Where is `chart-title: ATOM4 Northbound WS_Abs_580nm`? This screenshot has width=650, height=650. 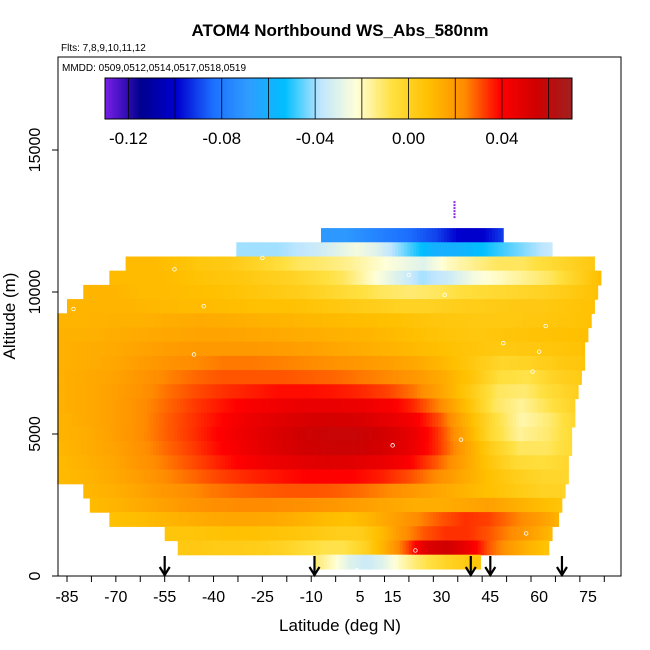
chart-title: ATOM4 Northbound WS_Abs_580nm is located at coordinates (340, 30).